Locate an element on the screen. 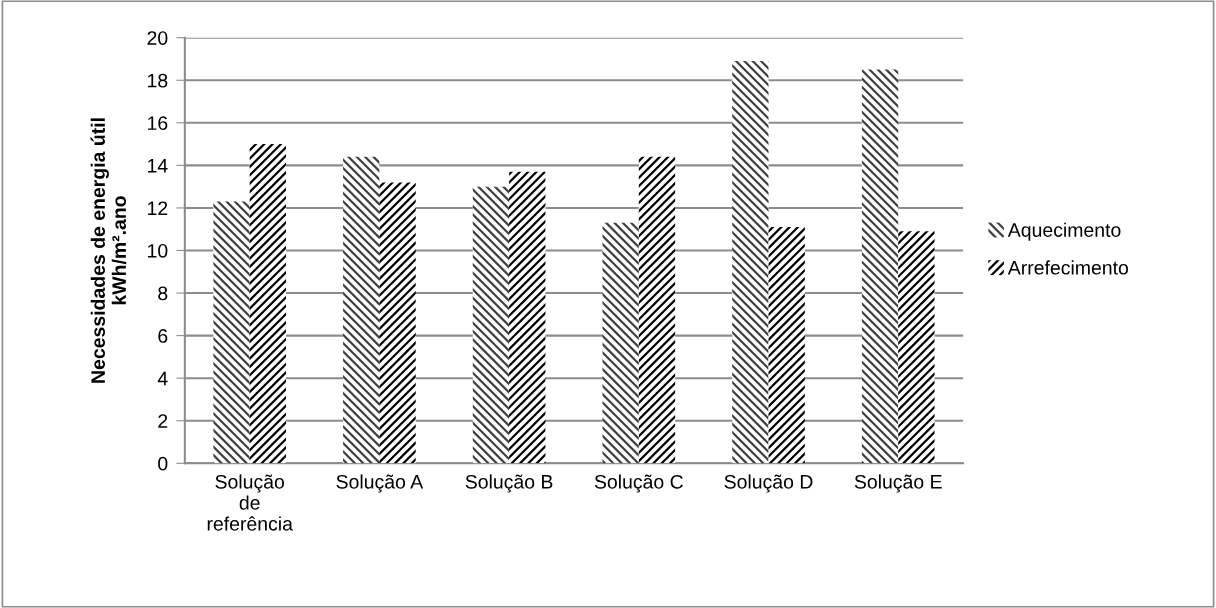  y-tick-label: 16 is located at coordinates (158, 123).